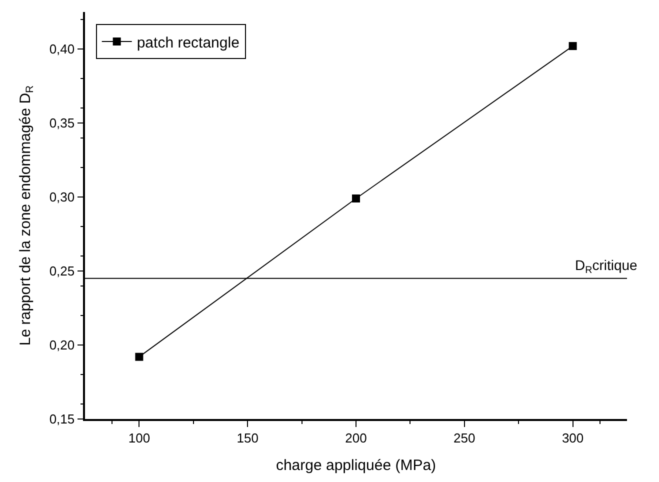 The width and height of the screenshot is (659, 482). I want to click on x-tick-label: 100, so click(139, 438).